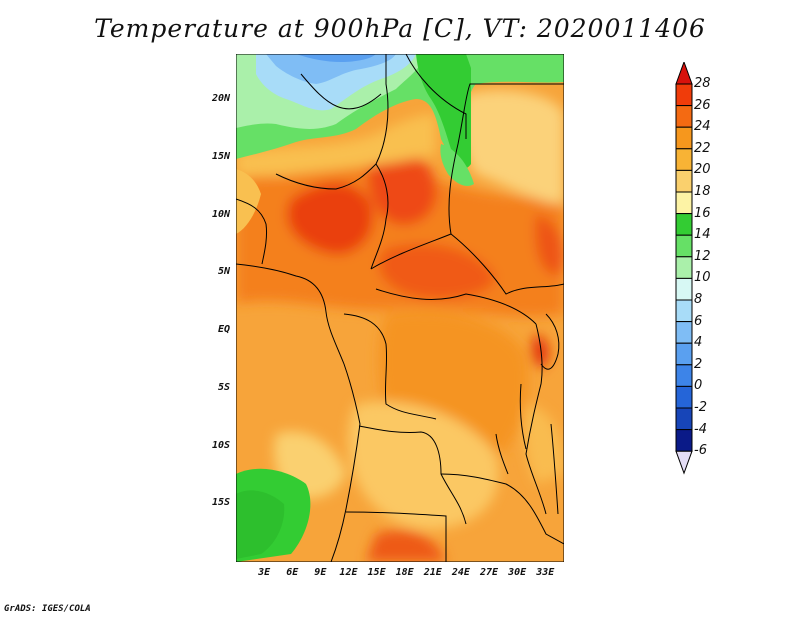 The width and height of the screenshot is (800, 618). I want to click on grads-credit: GrADS: IGES/COLA, so click(47, 609).